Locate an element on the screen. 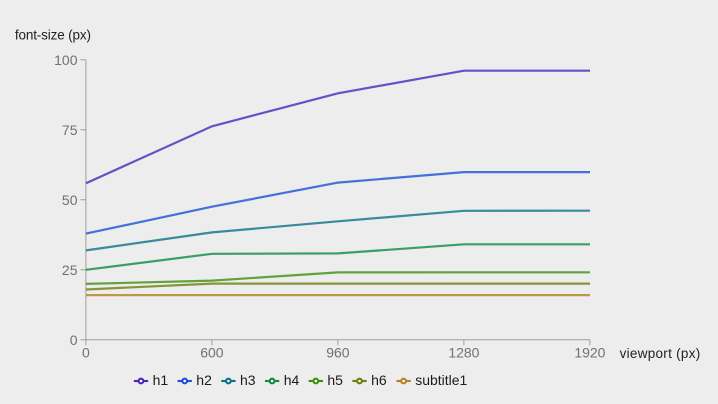 This screenshot has height=404, width=718. svg-text: h3 is located at coordinates (248, 380).